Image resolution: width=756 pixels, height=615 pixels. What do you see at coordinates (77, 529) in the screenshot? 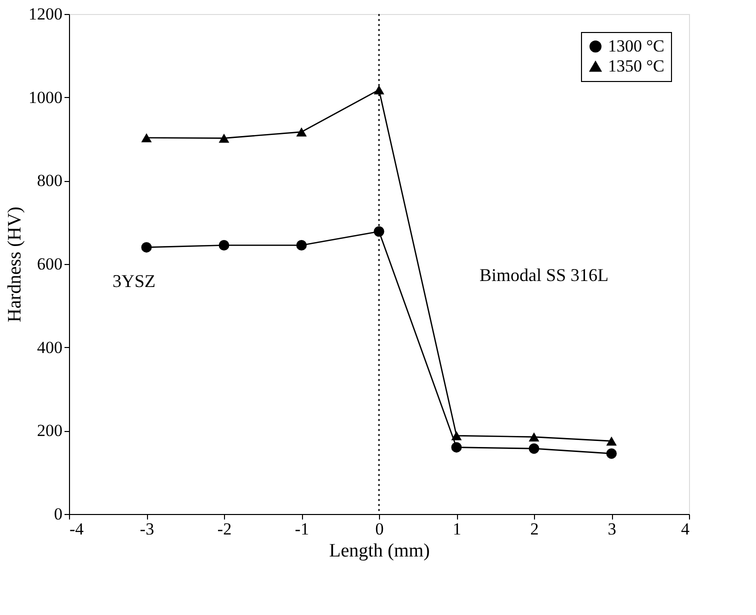
I see `x-tick-label: -4` at bounding box center [77, 529].